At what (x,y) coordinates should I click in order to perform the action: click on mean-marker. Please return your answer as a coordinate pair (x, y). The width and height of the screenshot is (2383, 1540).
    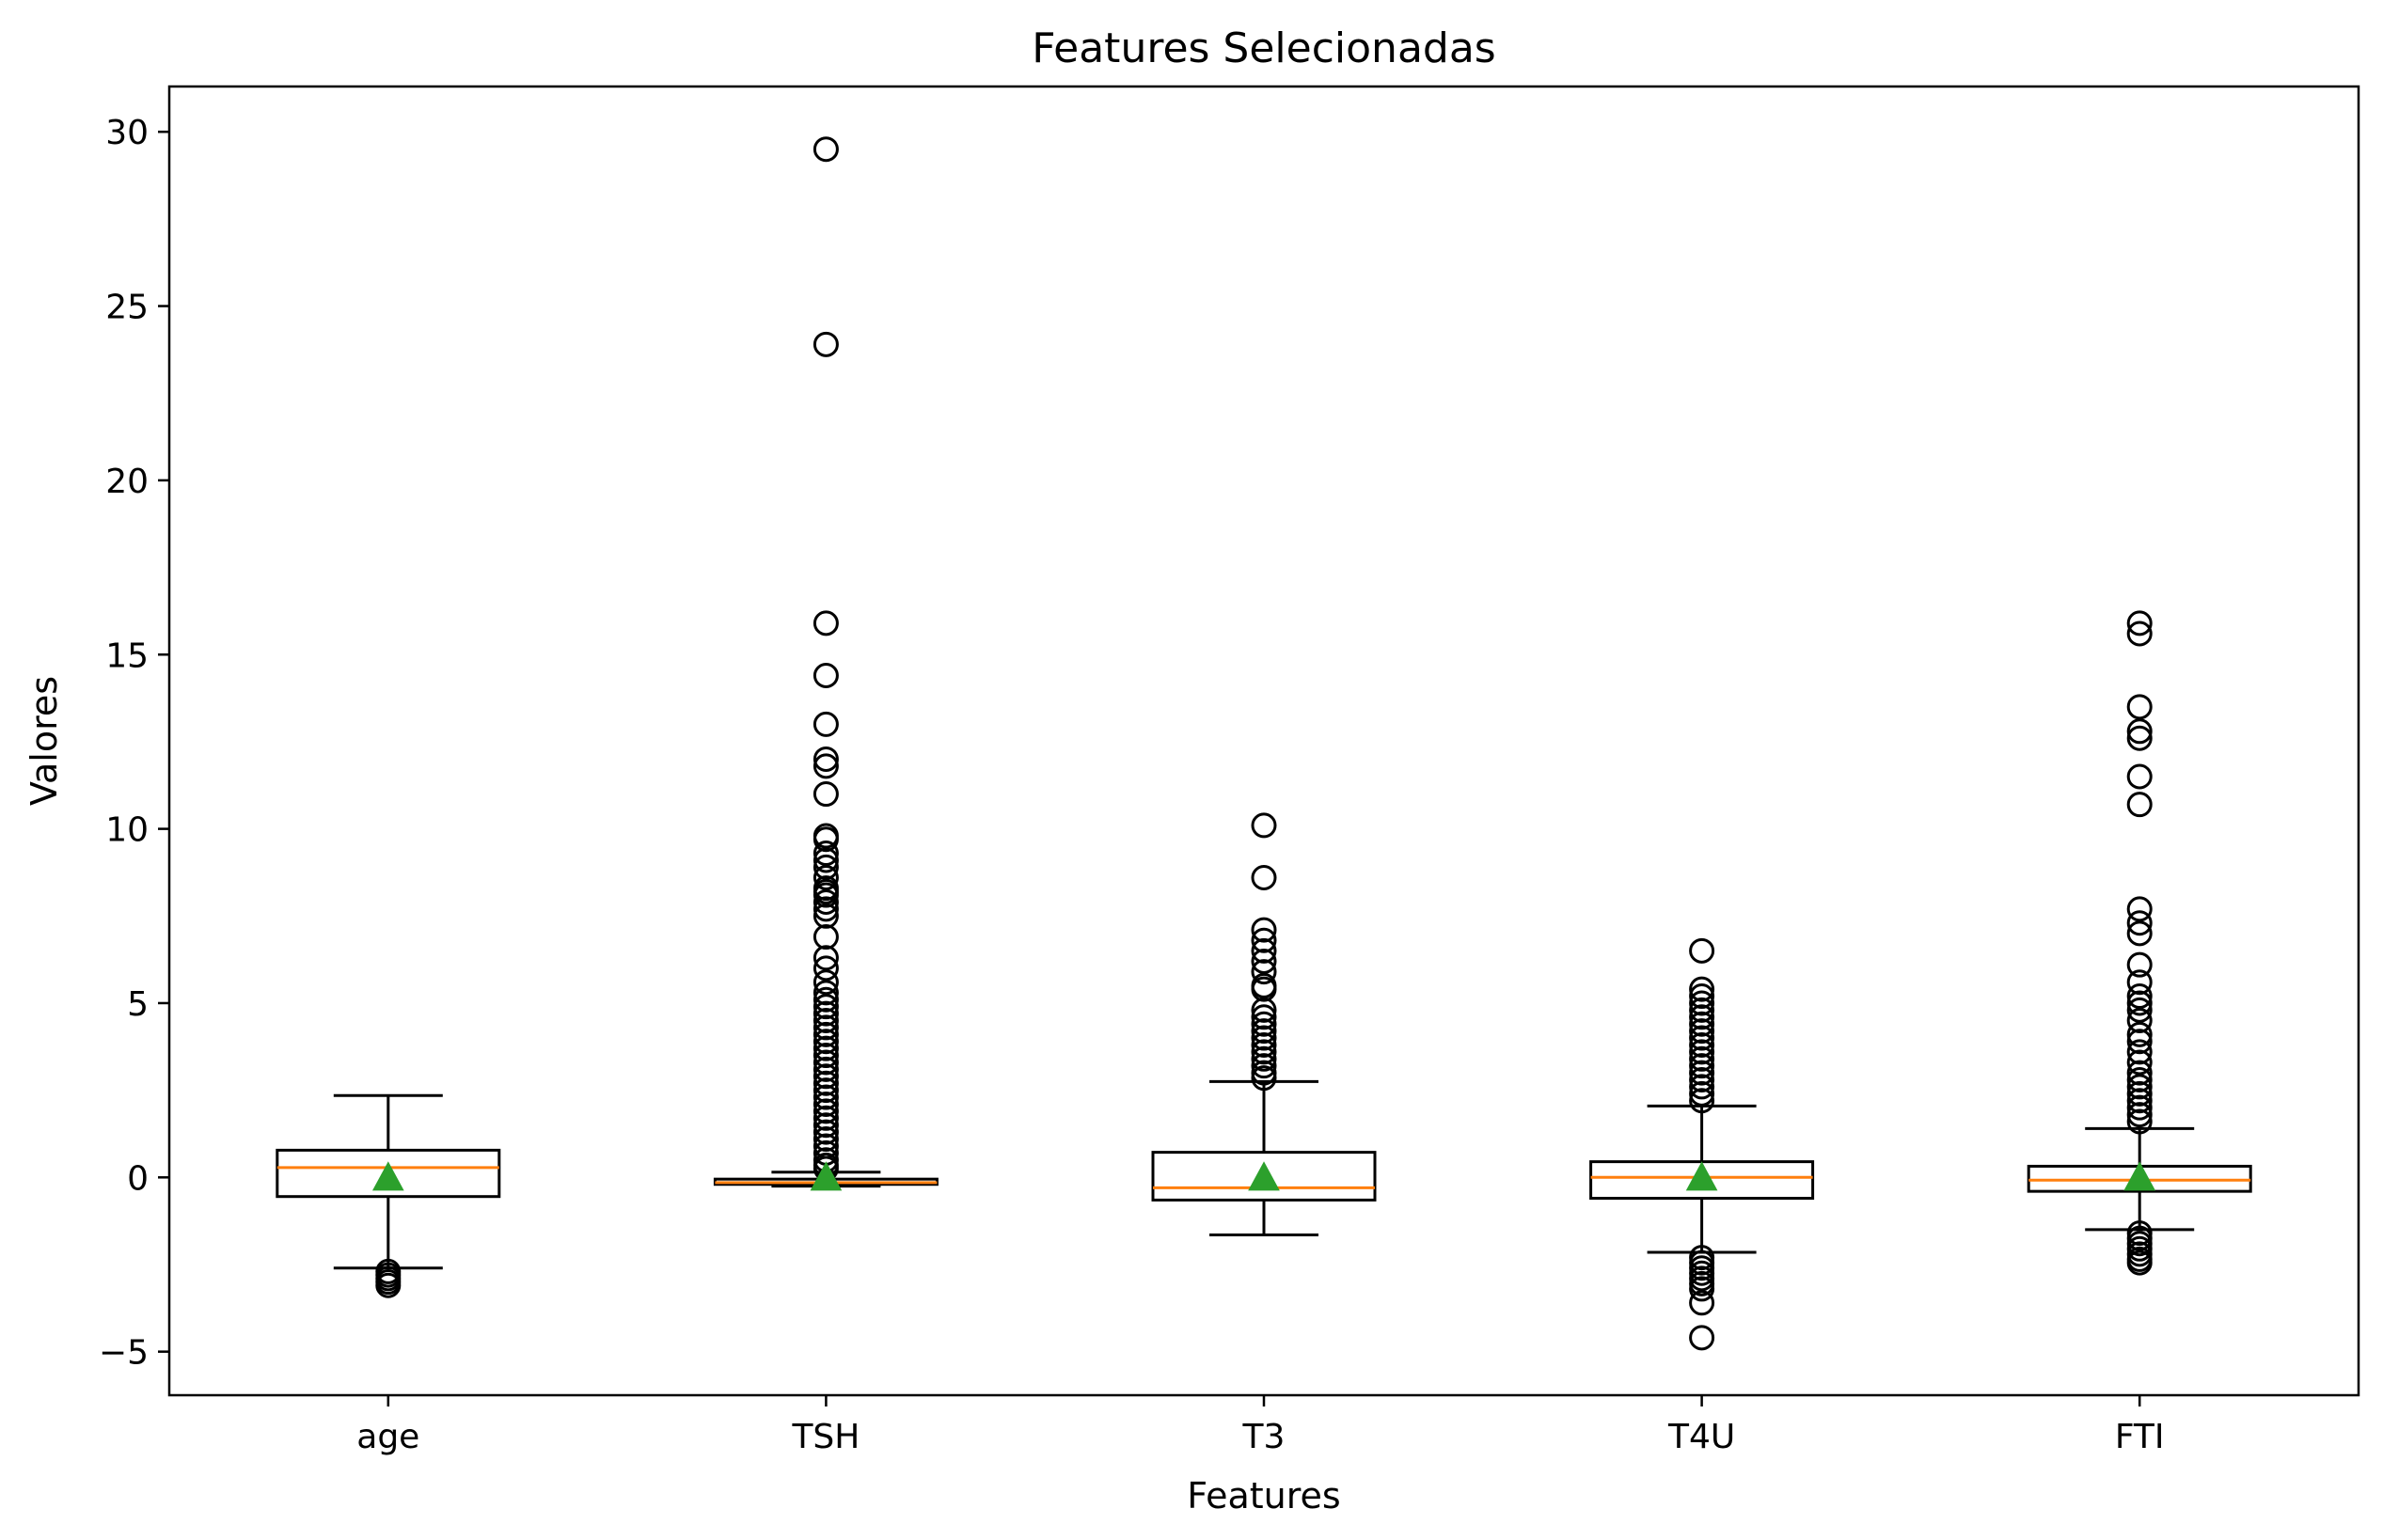
    Looking at the image, I should click on (826, 1176).